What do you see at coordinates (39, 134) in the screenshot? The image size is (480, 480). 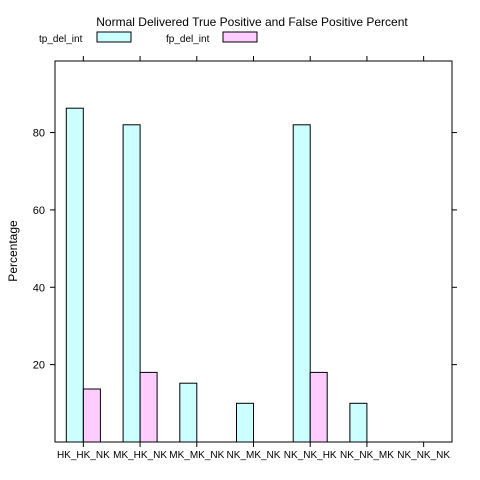 I see `y-tick-label: 80` at bounding box center [39, 134].